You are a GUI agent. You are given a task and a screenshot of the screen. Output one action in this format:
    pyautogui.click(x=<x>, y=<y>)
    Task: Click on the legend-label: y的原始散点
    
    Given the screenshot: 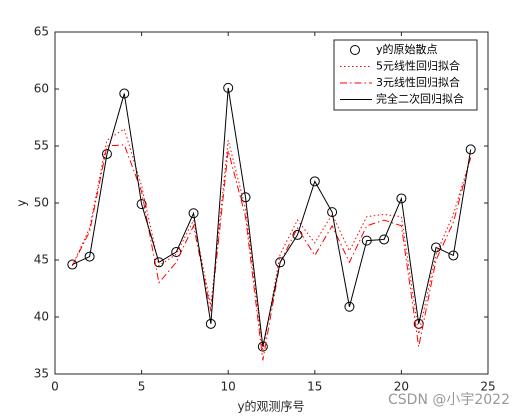 What is the action you would take?
    pyautogui.click(x=407, y=49)
    